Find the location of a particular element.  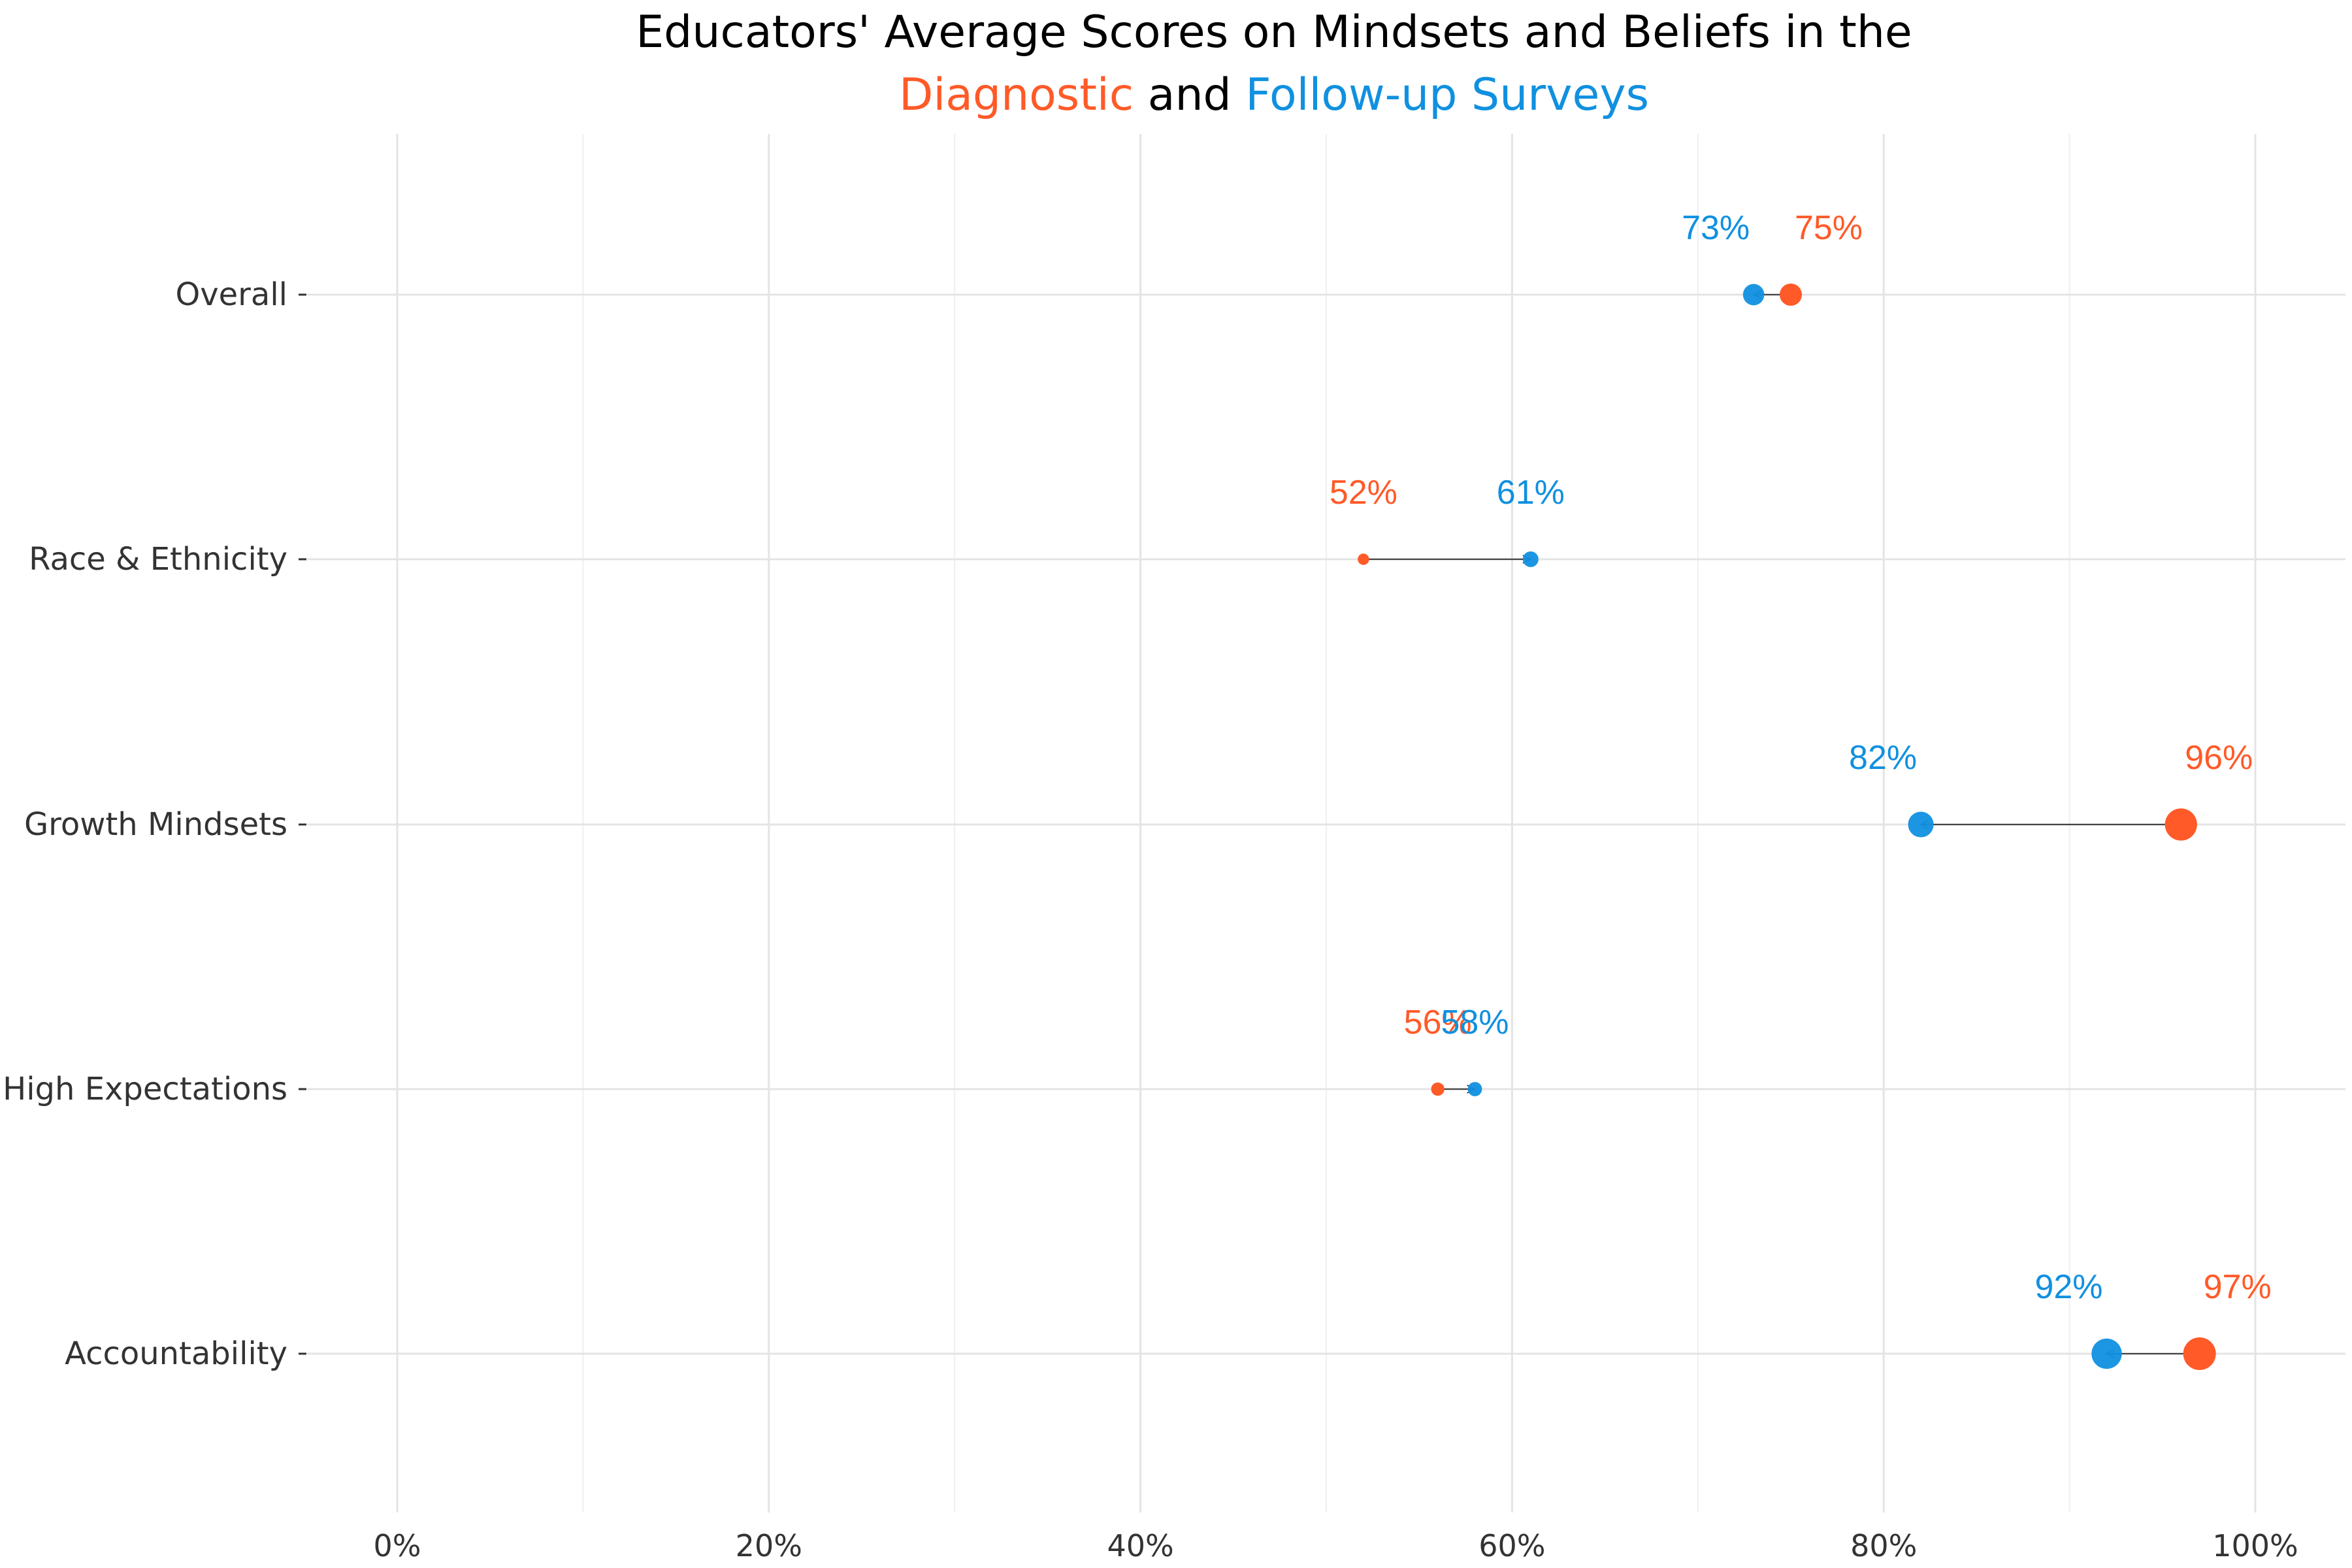

category-label: Race & Ethnicity is located at coordinates (158, 559).